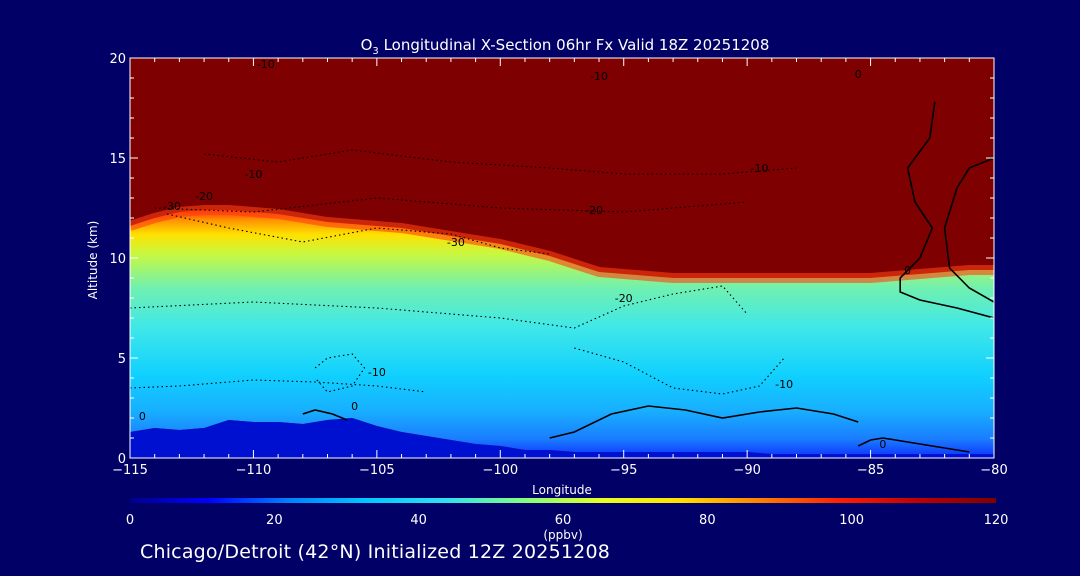 Image resolution: width=1080 pixels, height=576 pixels. Describe the element at coordinates (851, 520) in the screenshot. I see `colorbar-tick-label: 100` at that location.